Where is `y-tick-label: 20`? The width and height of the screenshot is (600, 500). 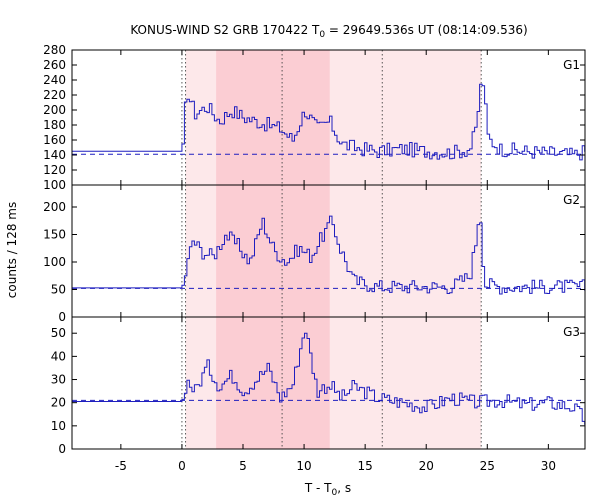
y-tick-label: 20 is located at coordinates (58, 403).